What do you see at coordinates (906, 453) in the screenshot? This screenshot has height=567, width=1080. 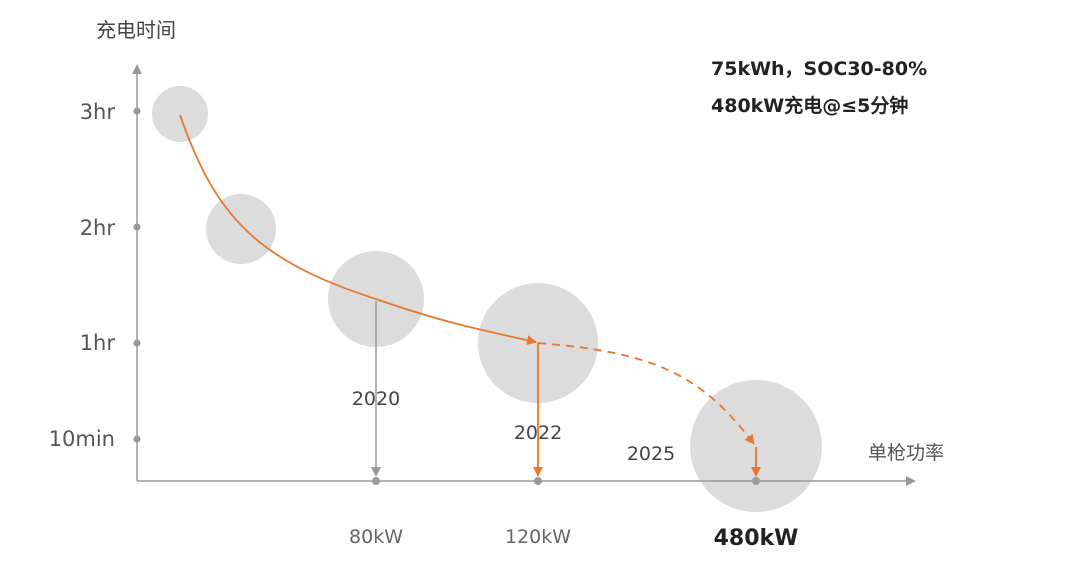 I see `x-axis-title: 单枪功率` at bounding box center [906, 453].